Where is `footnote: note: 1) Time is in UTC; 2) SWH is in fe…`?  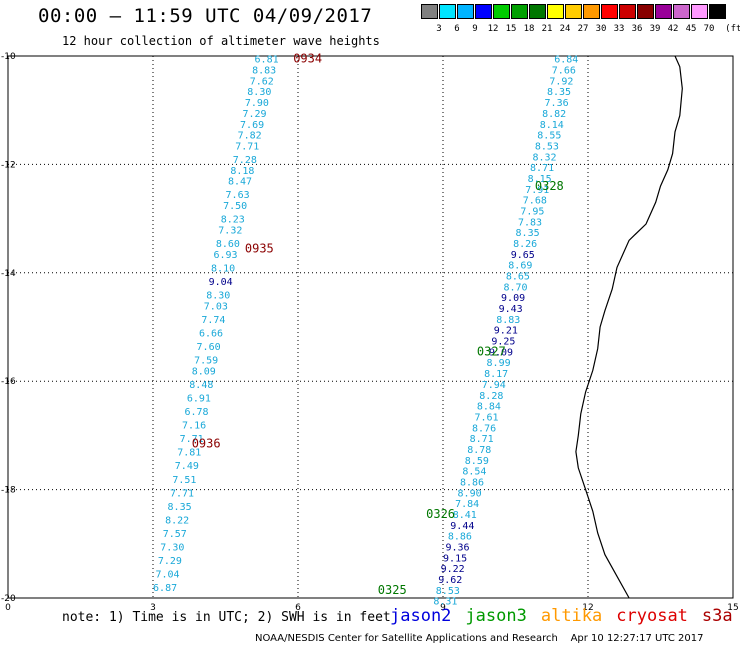 footnote: note: 1) Time is in UTC; 2) SWH is in fe… is located at coordinates (226, 617).